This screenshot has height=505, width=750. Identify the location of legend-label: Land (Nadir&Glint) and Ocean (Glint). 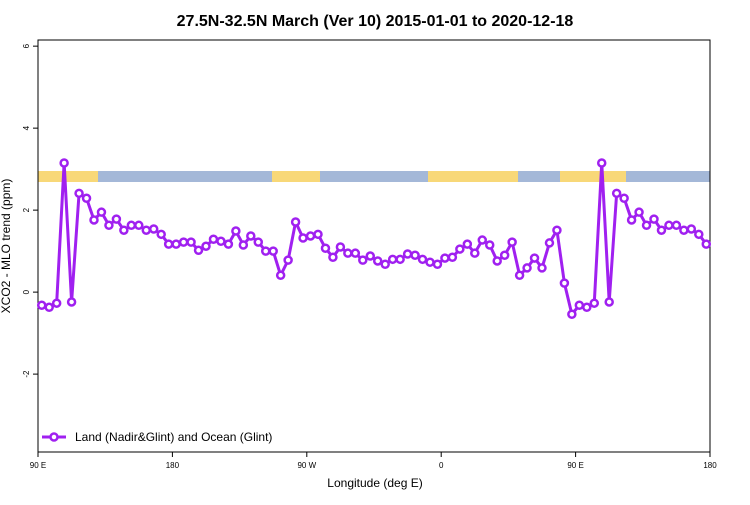
(173, 437).